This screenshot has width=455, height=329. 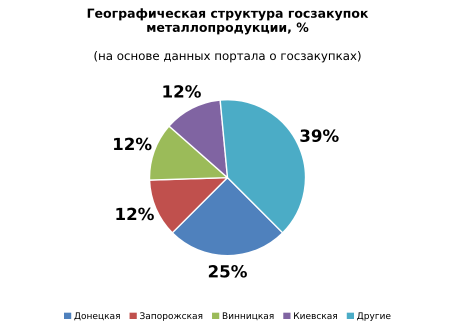 What do you see at coordinates (227, 56) in the screenshot?
I see `chart-subtitle: (на основе данных портала о госзакупках)` at bounding box center [227, 56].